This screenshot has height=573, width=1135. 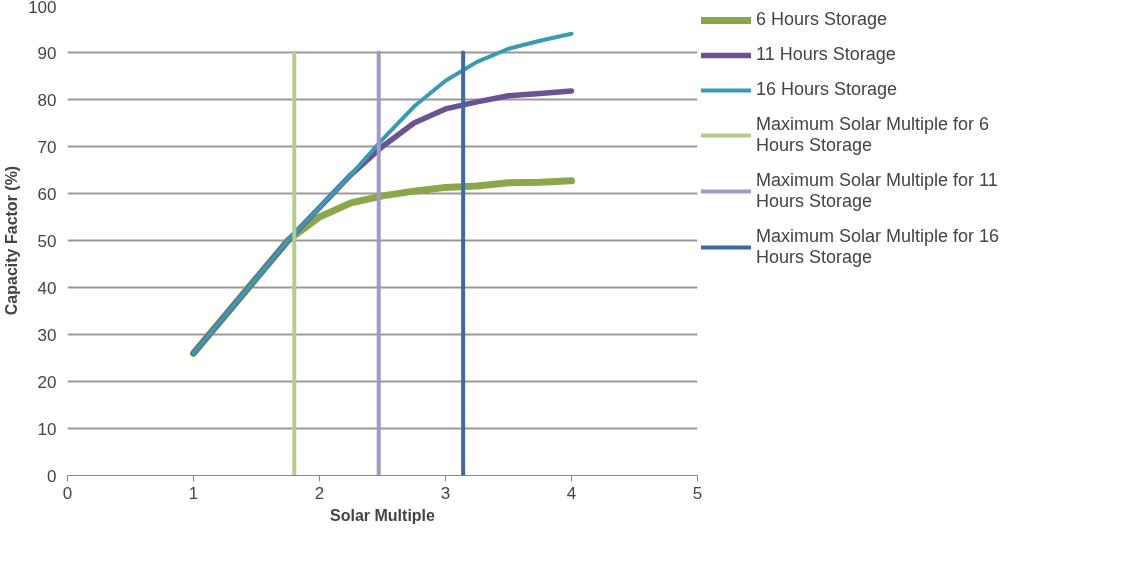 I want to click on x-tick-label: 1, so click(x=193, y=493).